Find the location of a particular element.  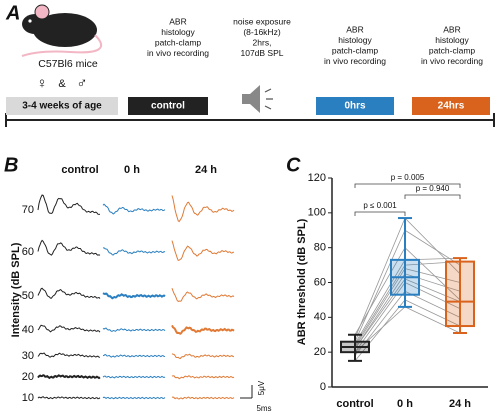

procedure: 107dB SPL is located at coordinates (261, 53).